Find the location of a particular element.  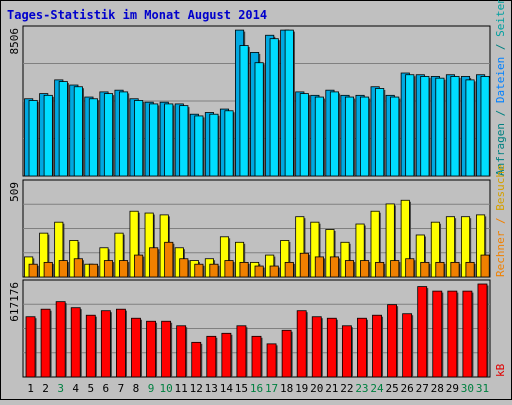

legend-entry: Seiten is located at coordinates (500, 18).